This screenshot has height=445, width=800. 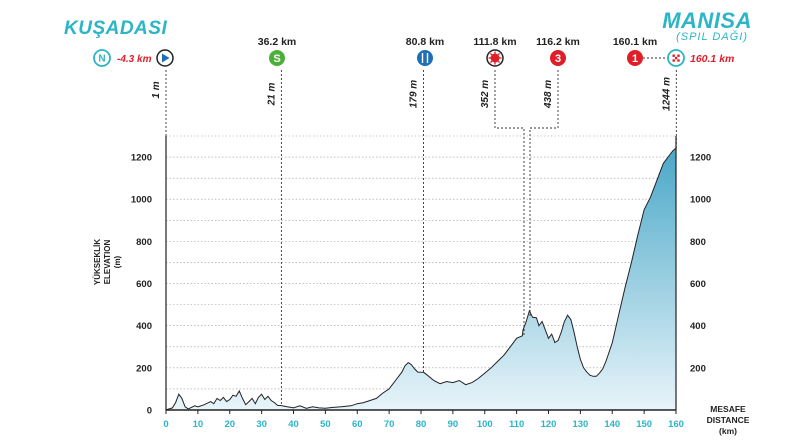 What do you see at coordinates (141, 200) in the screenshot?
I see `y-tick-left-1000: 1000` at bounding box center [141, 200].